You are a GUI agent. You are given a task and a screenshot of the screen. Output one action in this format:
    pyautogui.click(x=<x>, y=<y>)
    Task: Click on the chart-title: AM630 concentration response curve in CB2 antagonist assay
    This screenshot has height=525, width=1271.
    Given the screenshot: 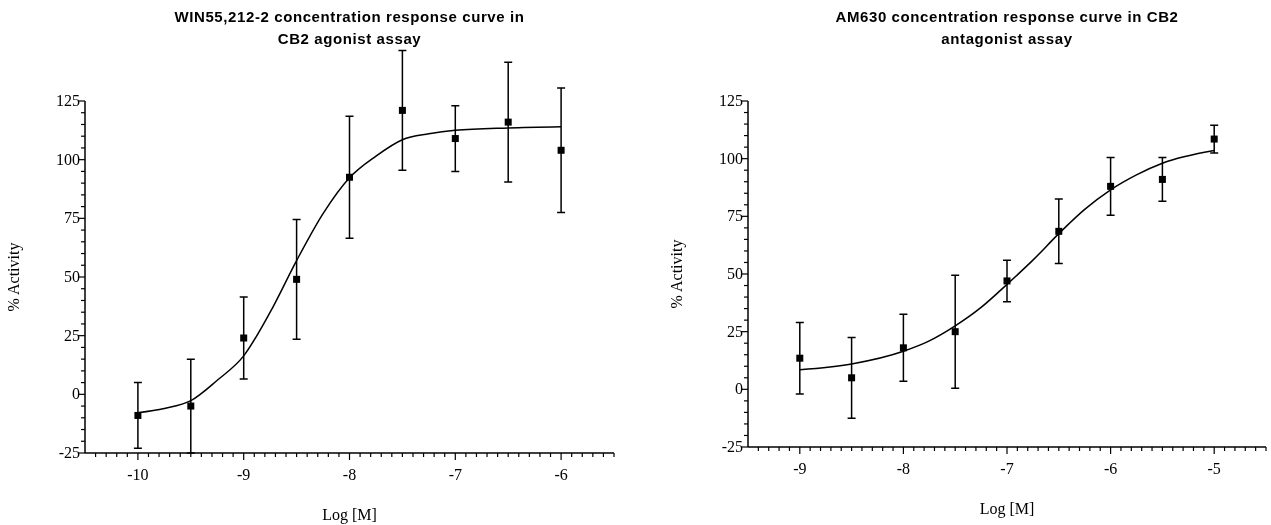 What is the action you would take?
    pyautogui.click(x=1007, y=27)
    